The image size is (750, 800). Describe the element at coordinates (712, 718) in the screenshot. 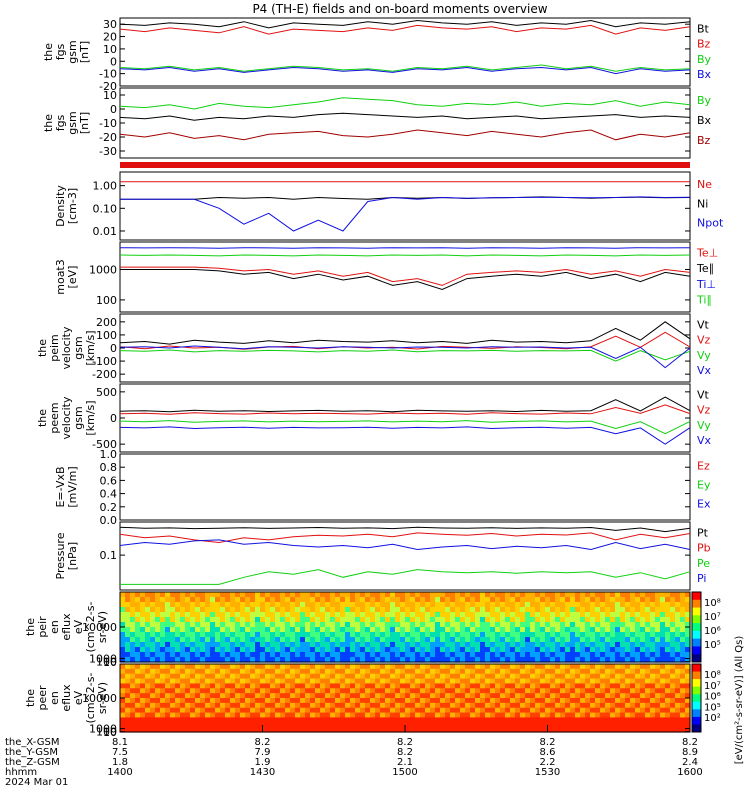

I see `colorbar-tick-label: 10²` at that location.